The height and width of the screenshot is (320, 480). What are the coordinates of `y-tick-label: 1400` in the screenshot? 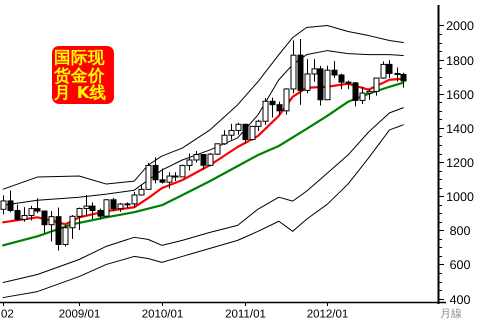 It's located at (460, 129).